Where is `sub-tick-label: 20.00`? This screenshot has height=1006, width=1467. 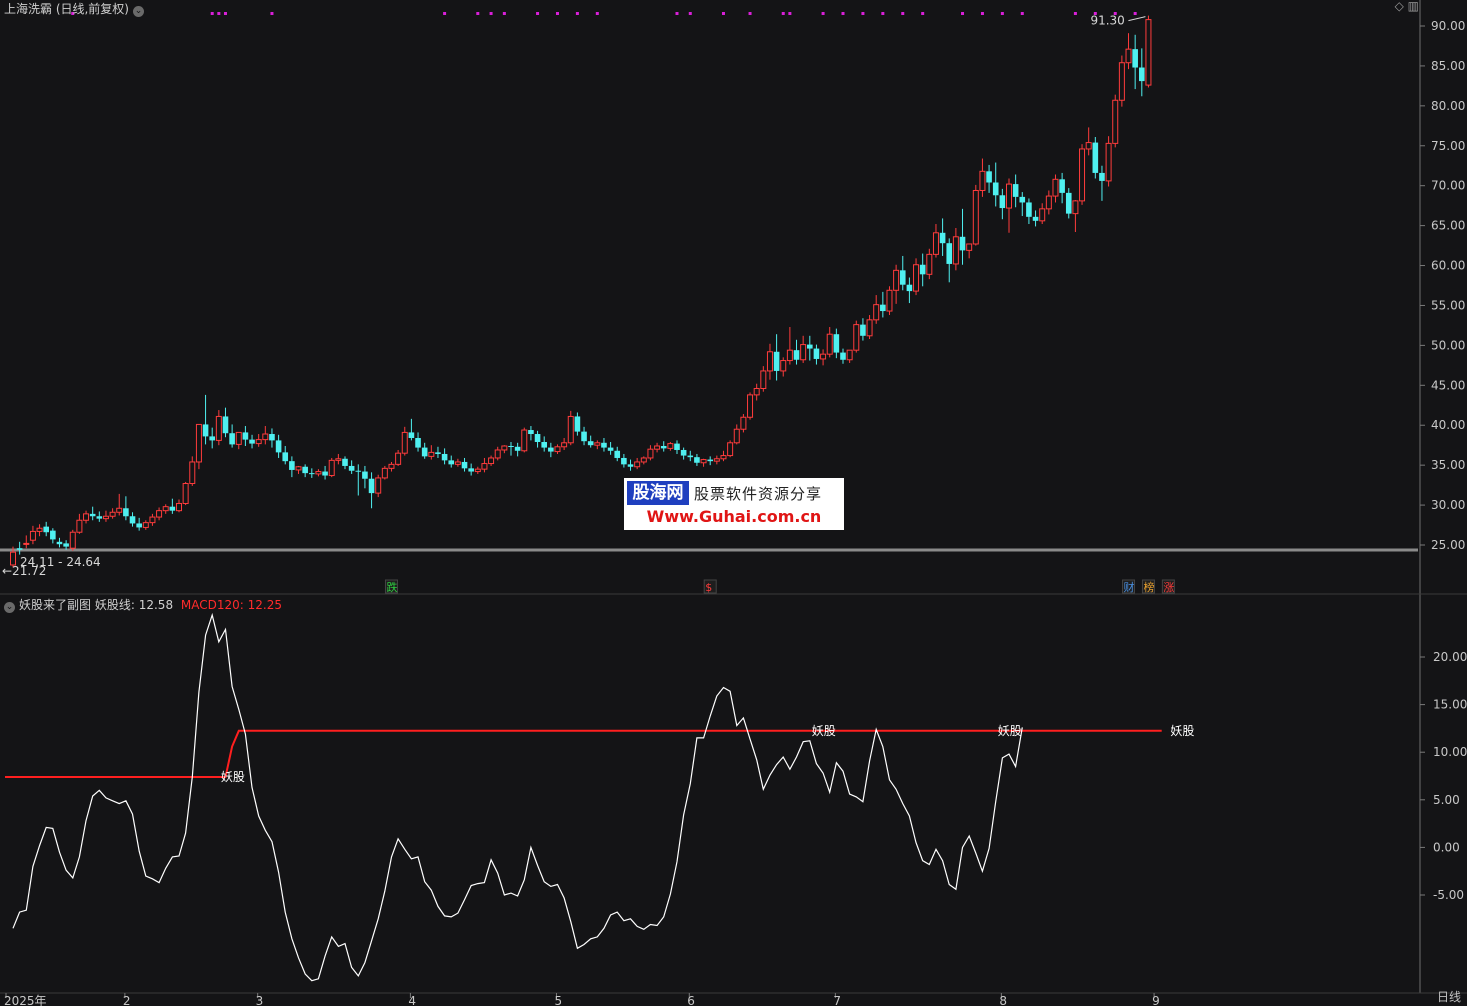 sub-tick-label: 20.00 is located at coordinates (1450, 657).